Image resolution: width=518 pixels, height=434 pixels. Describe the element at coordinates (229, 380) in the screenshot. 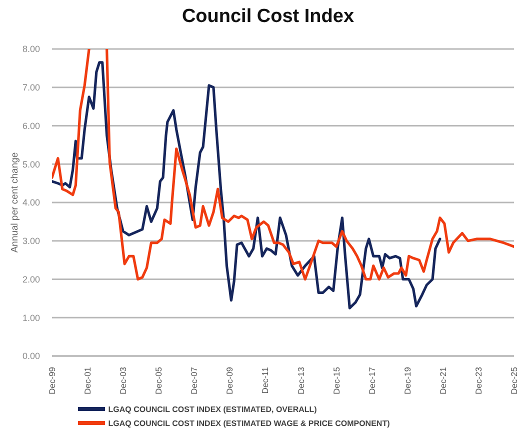

I see `x-tick-label: Dec-09` at that location.